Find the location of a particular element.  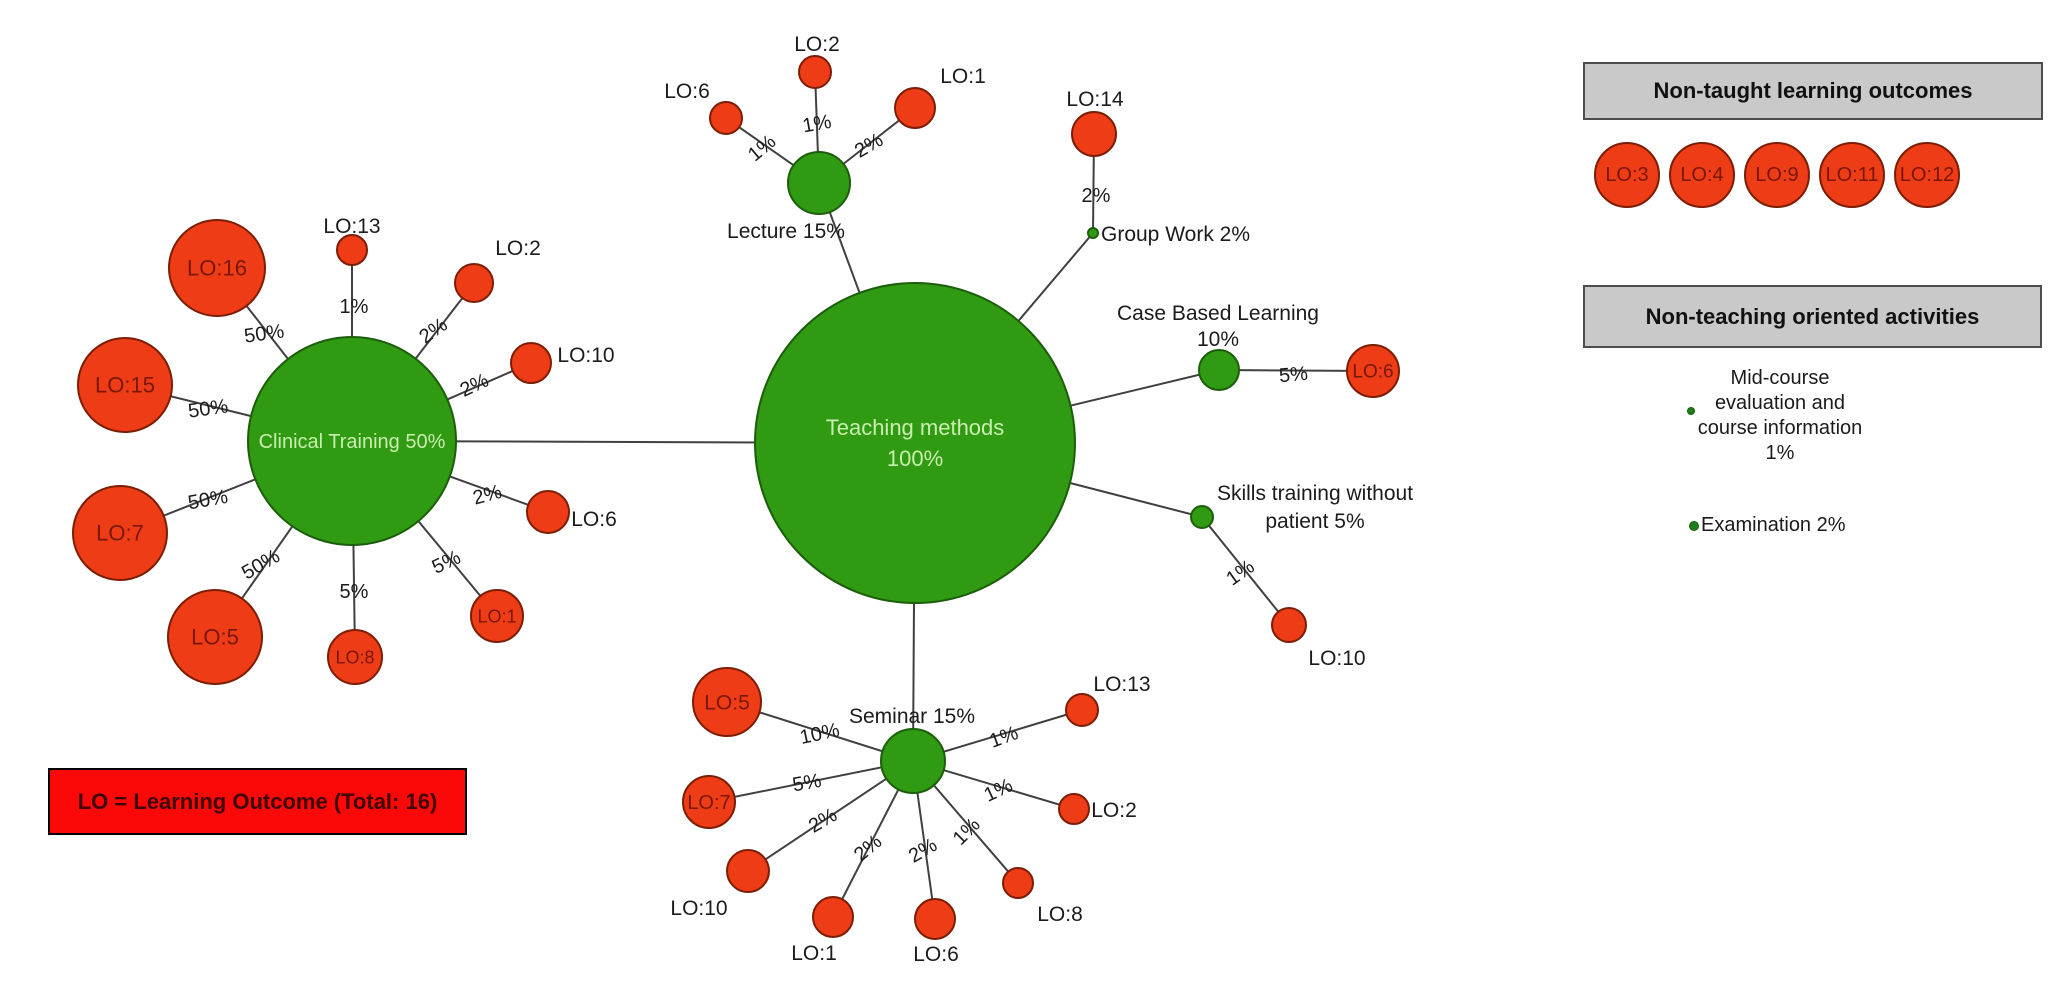

node-label-sem-lo1: LO:1 is located at coordinates (814, 953).